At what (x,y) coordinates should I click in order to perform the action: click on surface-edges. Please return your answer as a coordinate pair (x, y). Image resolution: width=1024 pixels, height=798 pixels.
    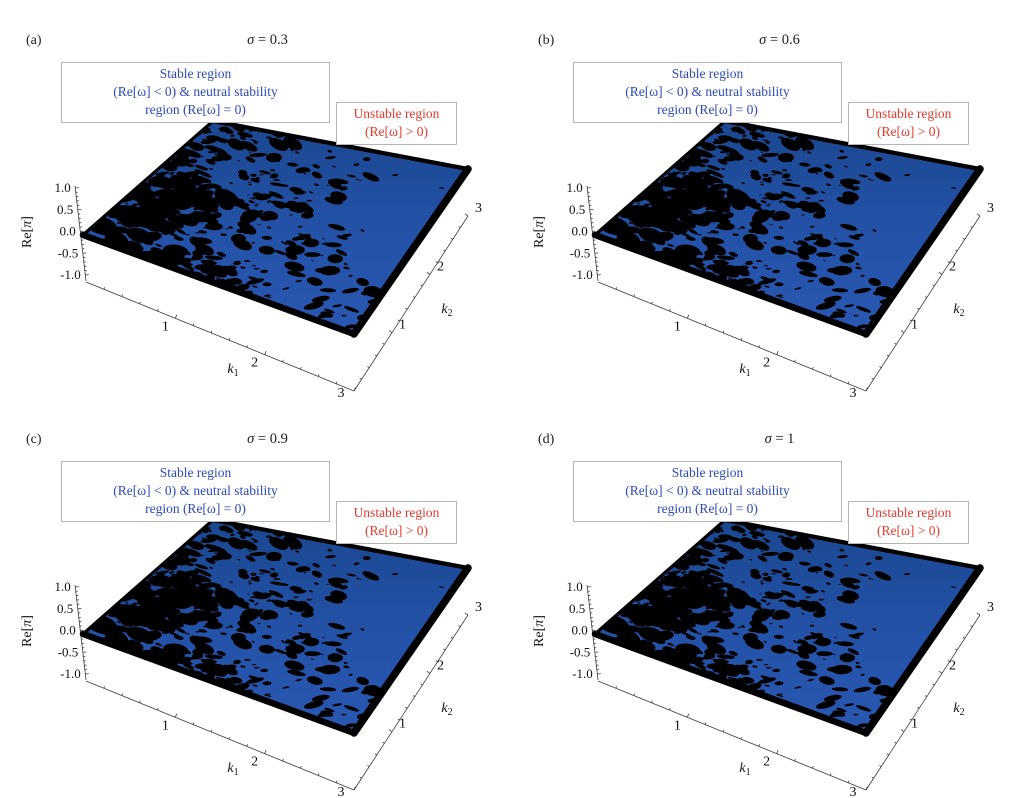
    Looking at the image, I should click on (787, 228).